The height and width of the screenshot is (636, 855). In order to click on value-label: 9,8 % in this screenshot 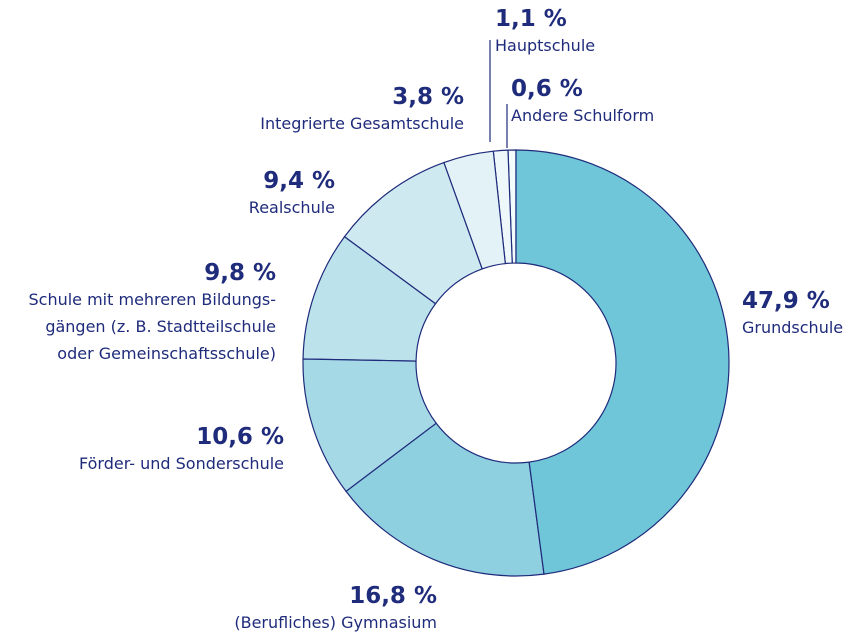, I will do `click(240, 273)`.